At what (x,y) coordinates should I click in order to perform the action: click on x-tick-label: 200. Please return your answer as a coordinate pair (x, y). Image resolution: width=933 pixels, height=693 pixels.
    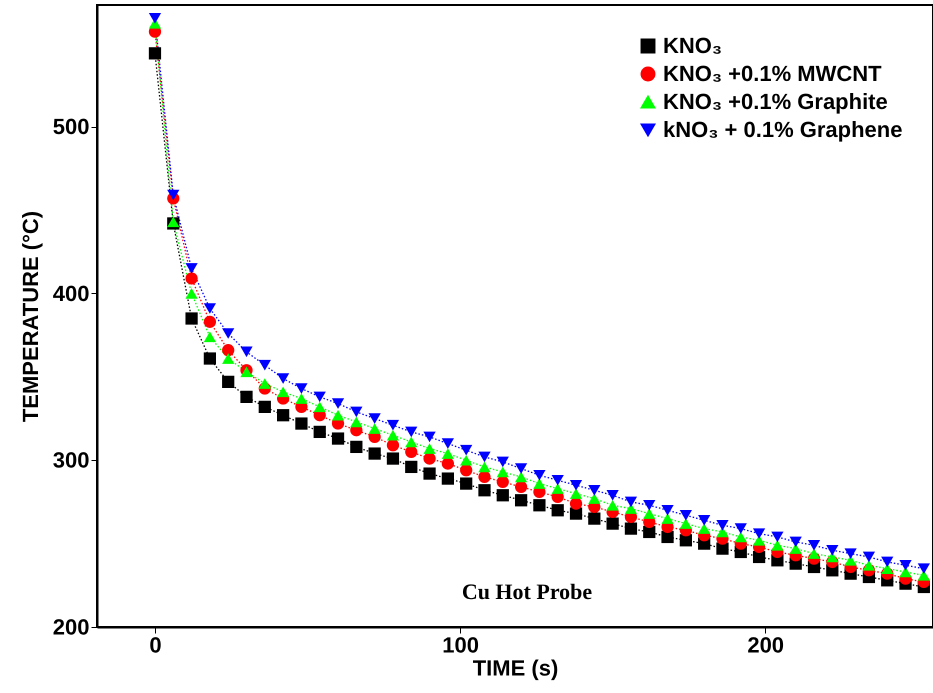
    Looking at the image, I should click on (765, 645).